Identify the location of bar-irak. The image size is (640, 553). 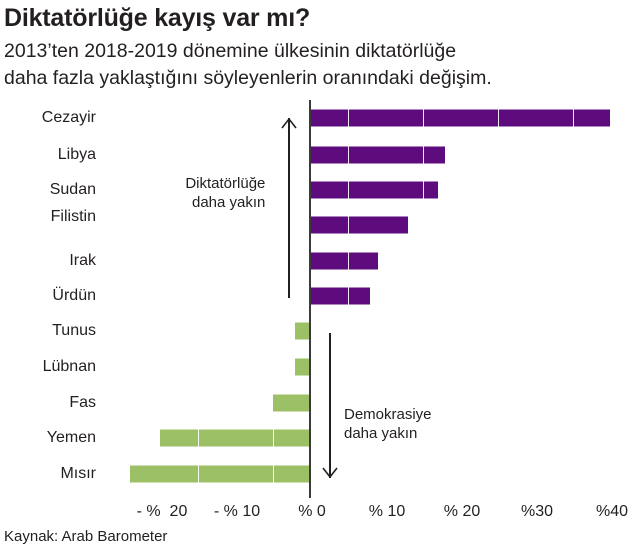
(344, 261).